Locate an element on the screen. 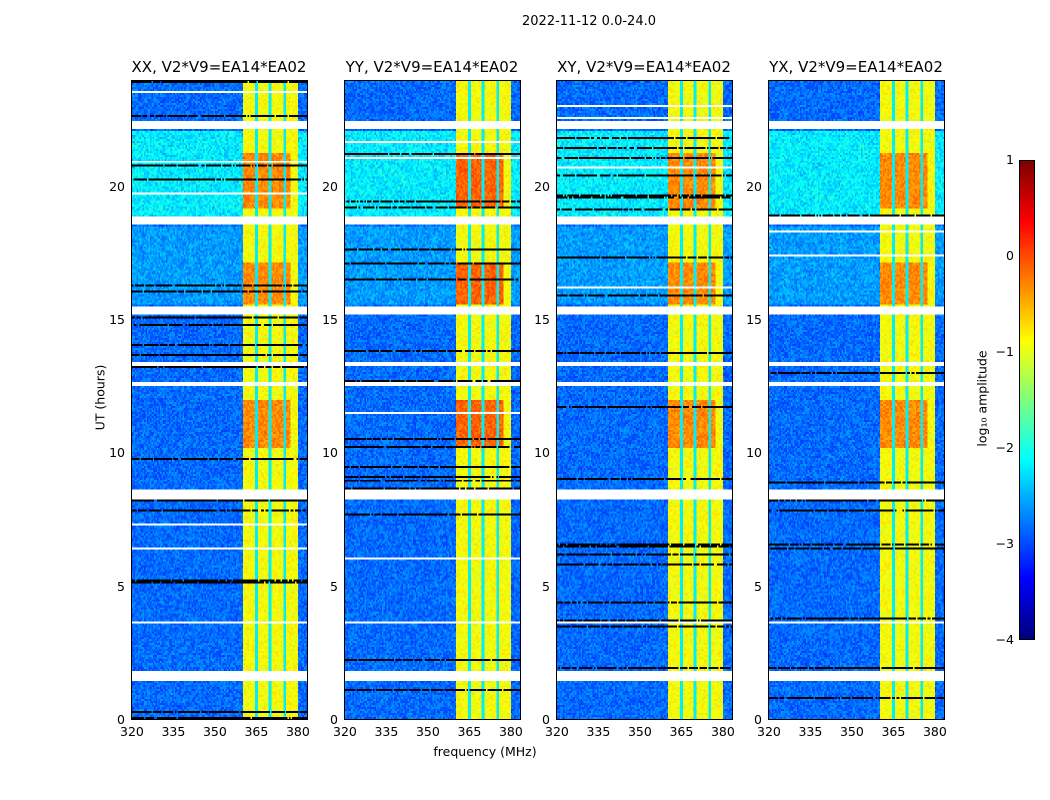  colorbar is located at coordinates (1027, 400).